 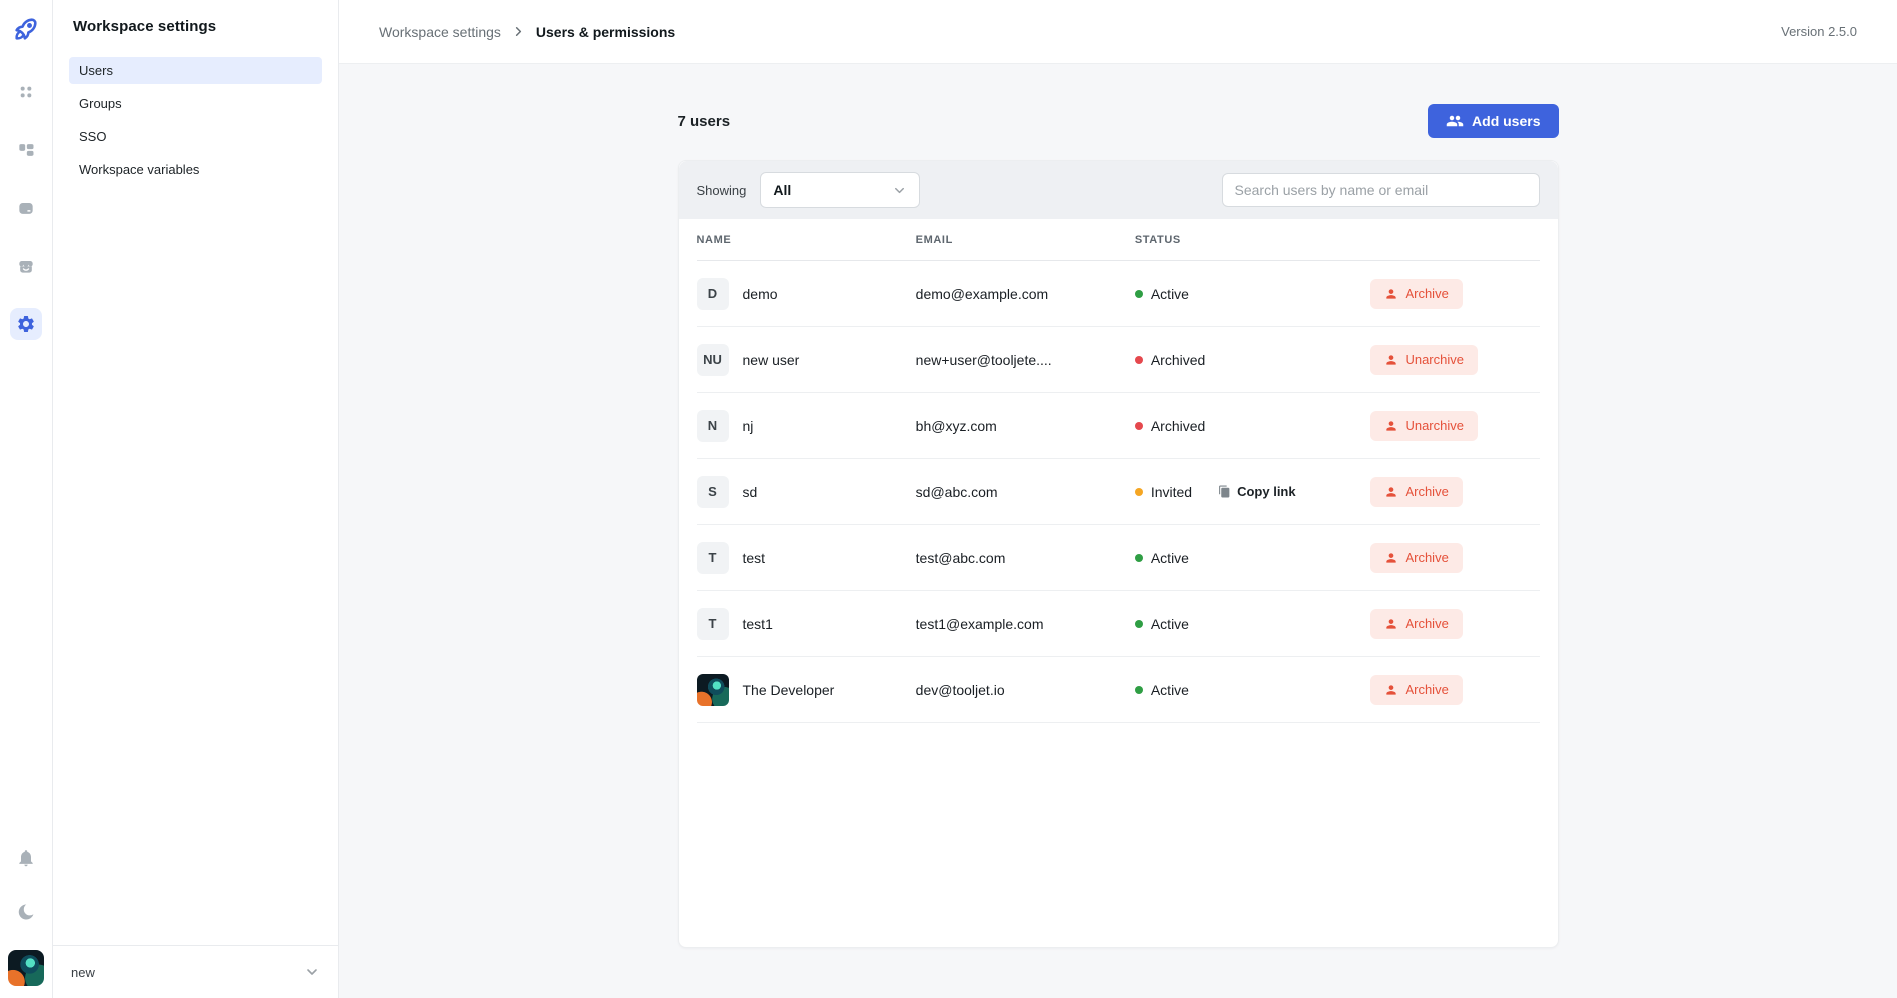 I want to click on users-group-icon, so click(x=1455, y=121).